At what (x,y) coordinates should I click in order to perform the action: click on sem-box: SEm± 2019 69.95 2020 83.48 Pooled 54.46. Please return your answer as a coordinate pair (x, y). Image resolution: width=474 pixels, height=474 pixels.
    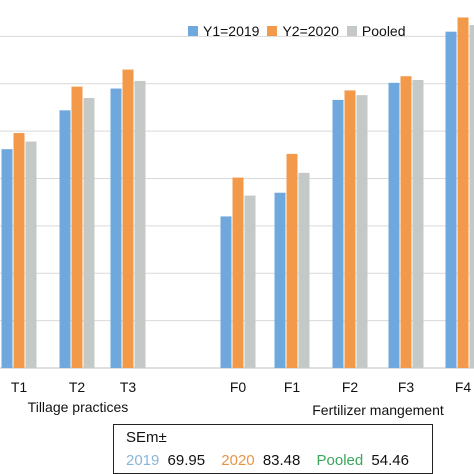
    Looking at the image, I should click on (273, 449).